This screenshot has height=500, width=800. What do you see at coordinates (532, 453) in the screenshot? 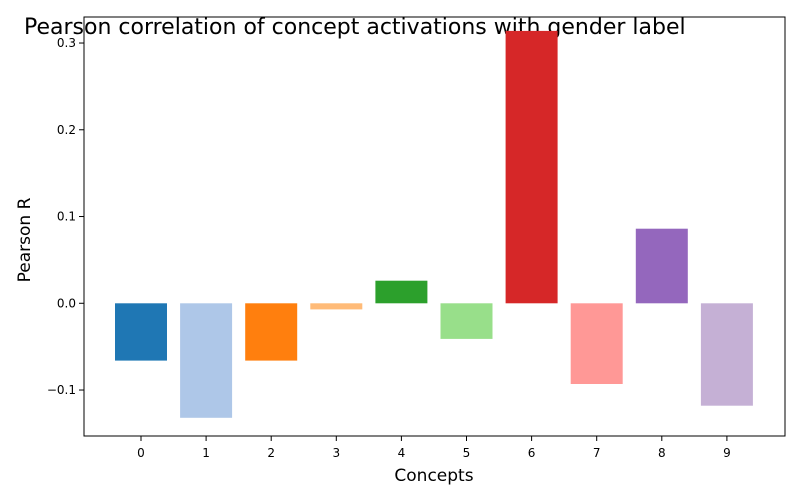
I see `x-tick-label: 6` at bounding box center [532, 453].